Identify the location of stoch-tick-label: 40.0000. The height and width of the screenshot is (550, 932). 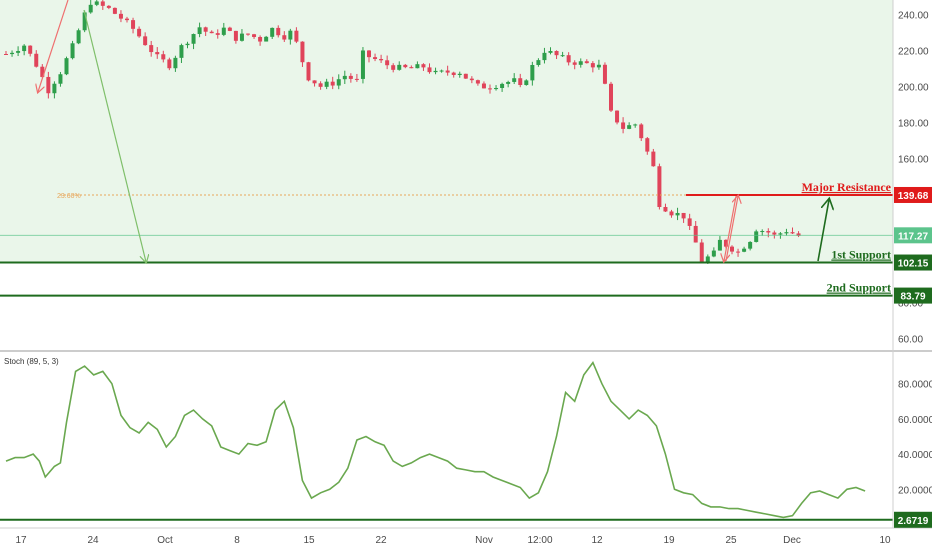
(915, 455).